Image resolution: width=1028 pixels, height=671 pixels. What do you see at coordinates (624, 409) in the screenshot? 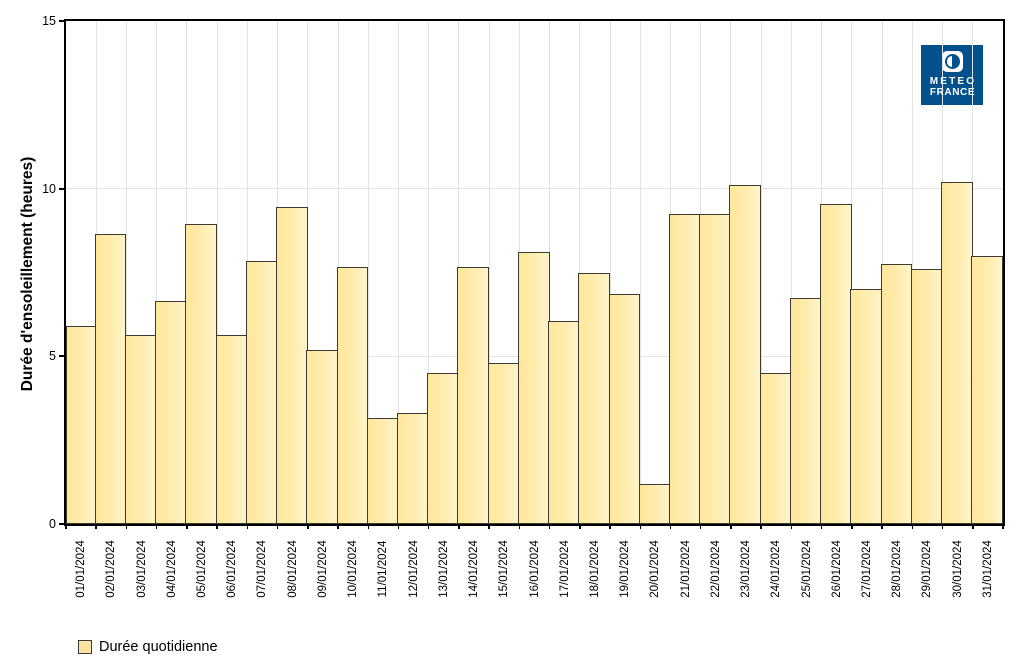
I see `bar-19/01/2024` at bounding box center [624, 409].